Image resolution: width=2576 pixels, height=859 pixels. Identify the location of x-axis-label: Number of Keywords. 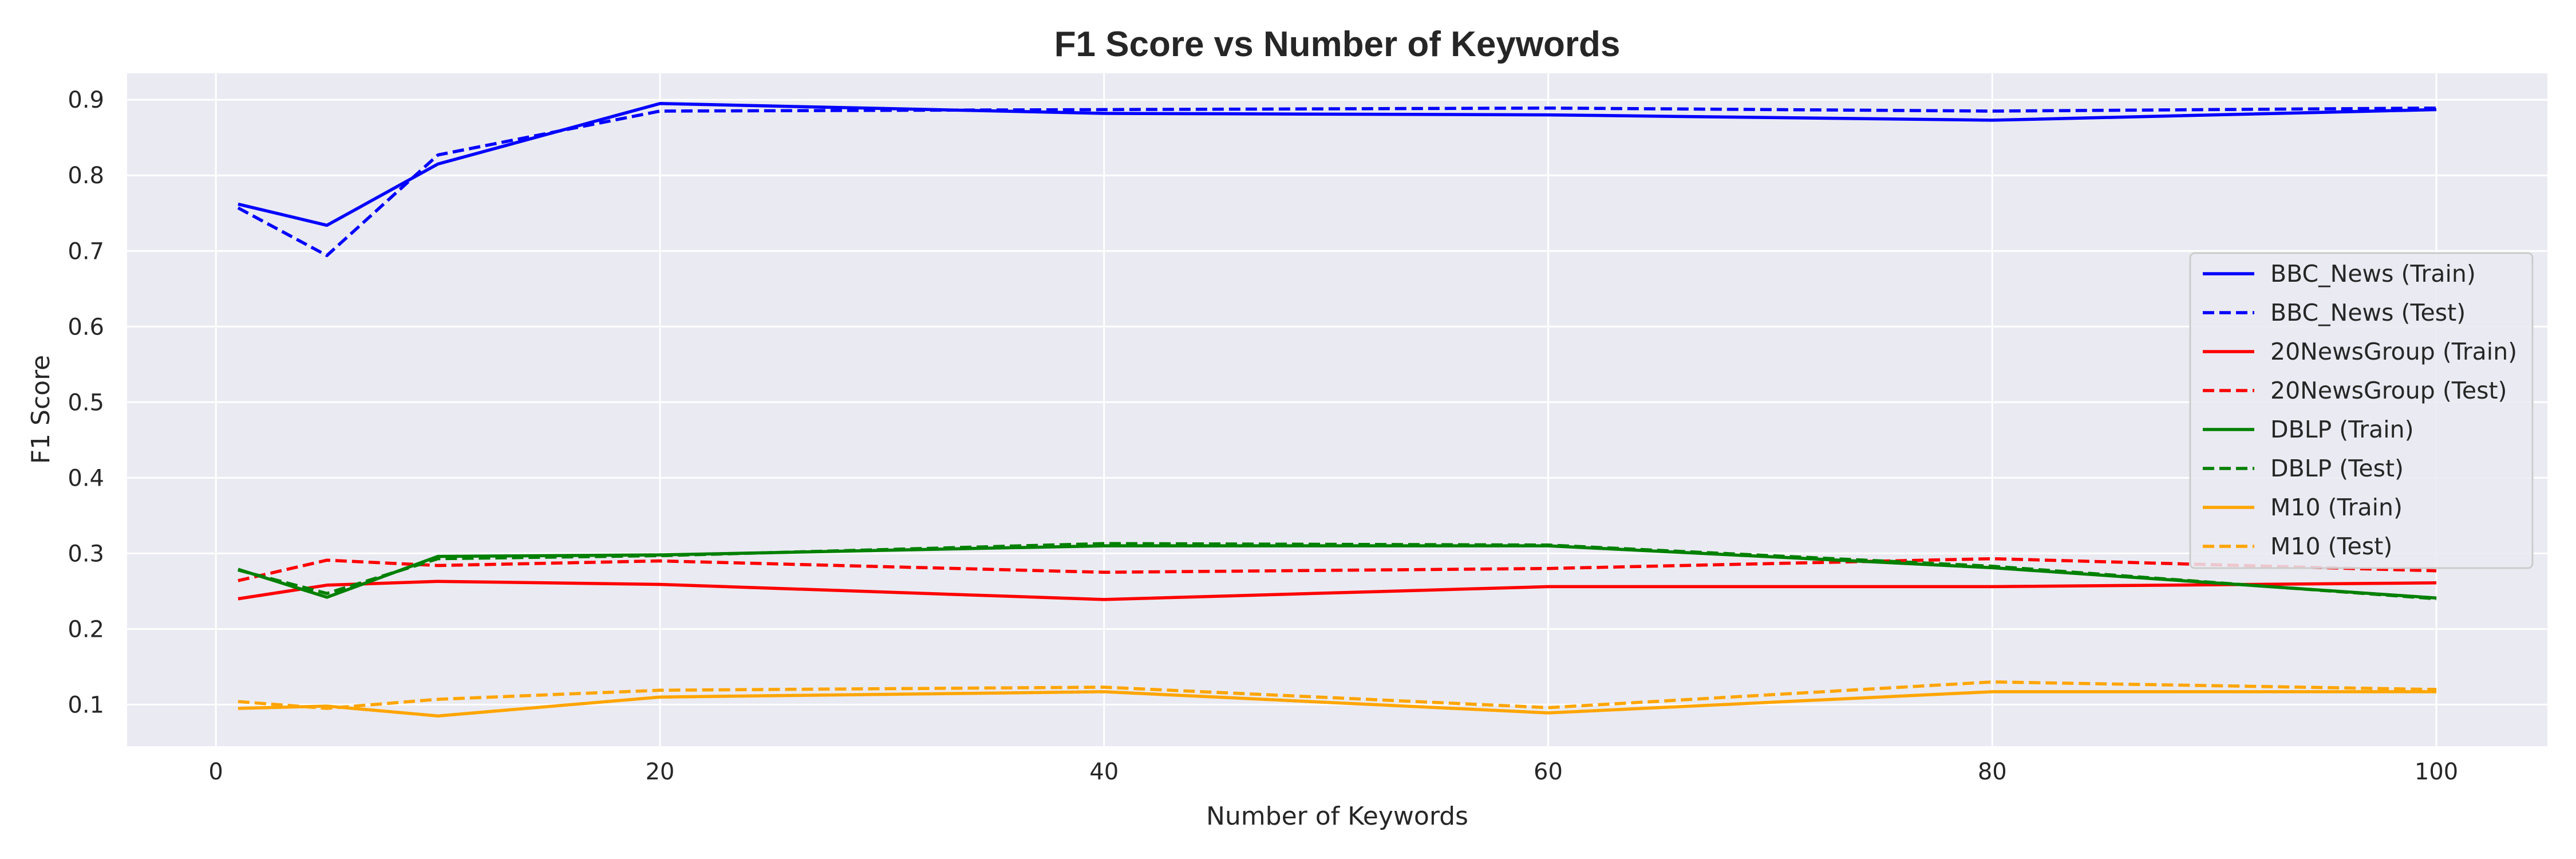
(1337, 816).